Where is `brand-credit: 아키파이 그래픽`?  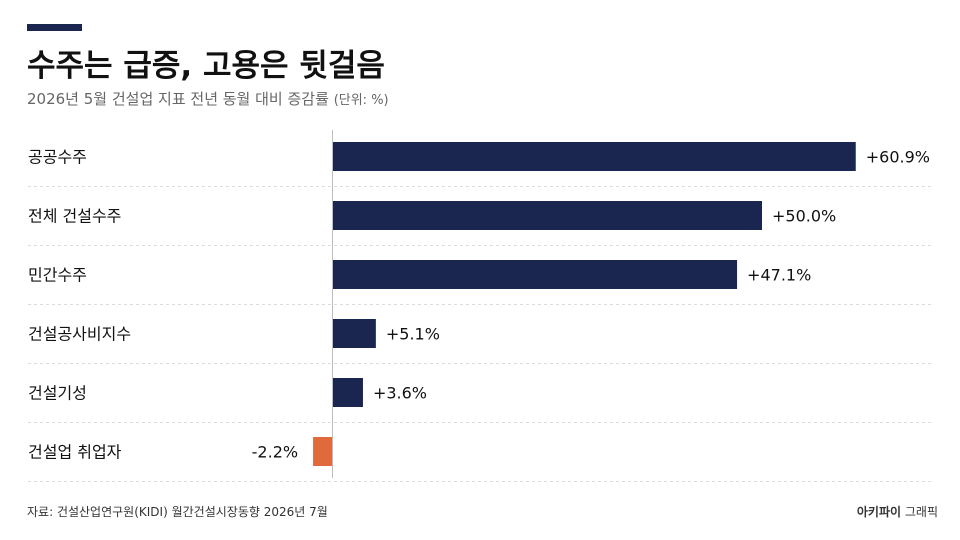 brand-credit: 아키파이 그래픽 is located at coordinates (897, 511).